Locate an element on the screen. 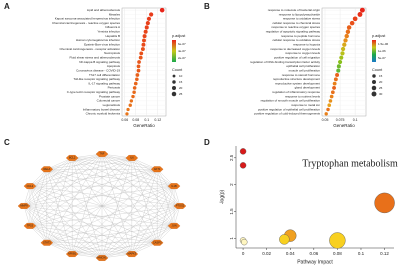 This screenshot has width=400, height=272. y-tick-label: response to lipopolysaccharide is located at coordinates (300, 14).